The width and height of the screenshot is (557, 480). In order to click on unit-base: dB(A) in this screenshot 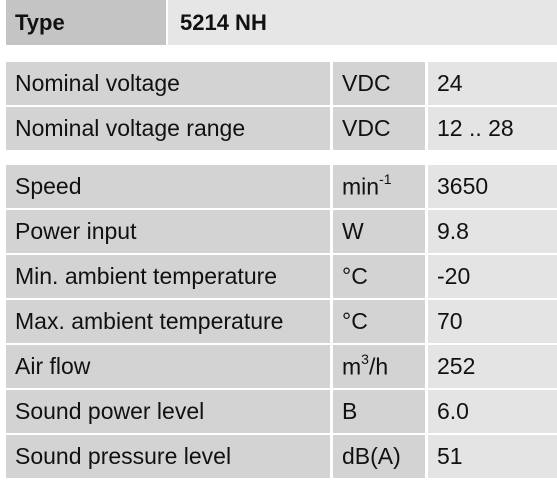, I will do `click(371, 456)`.